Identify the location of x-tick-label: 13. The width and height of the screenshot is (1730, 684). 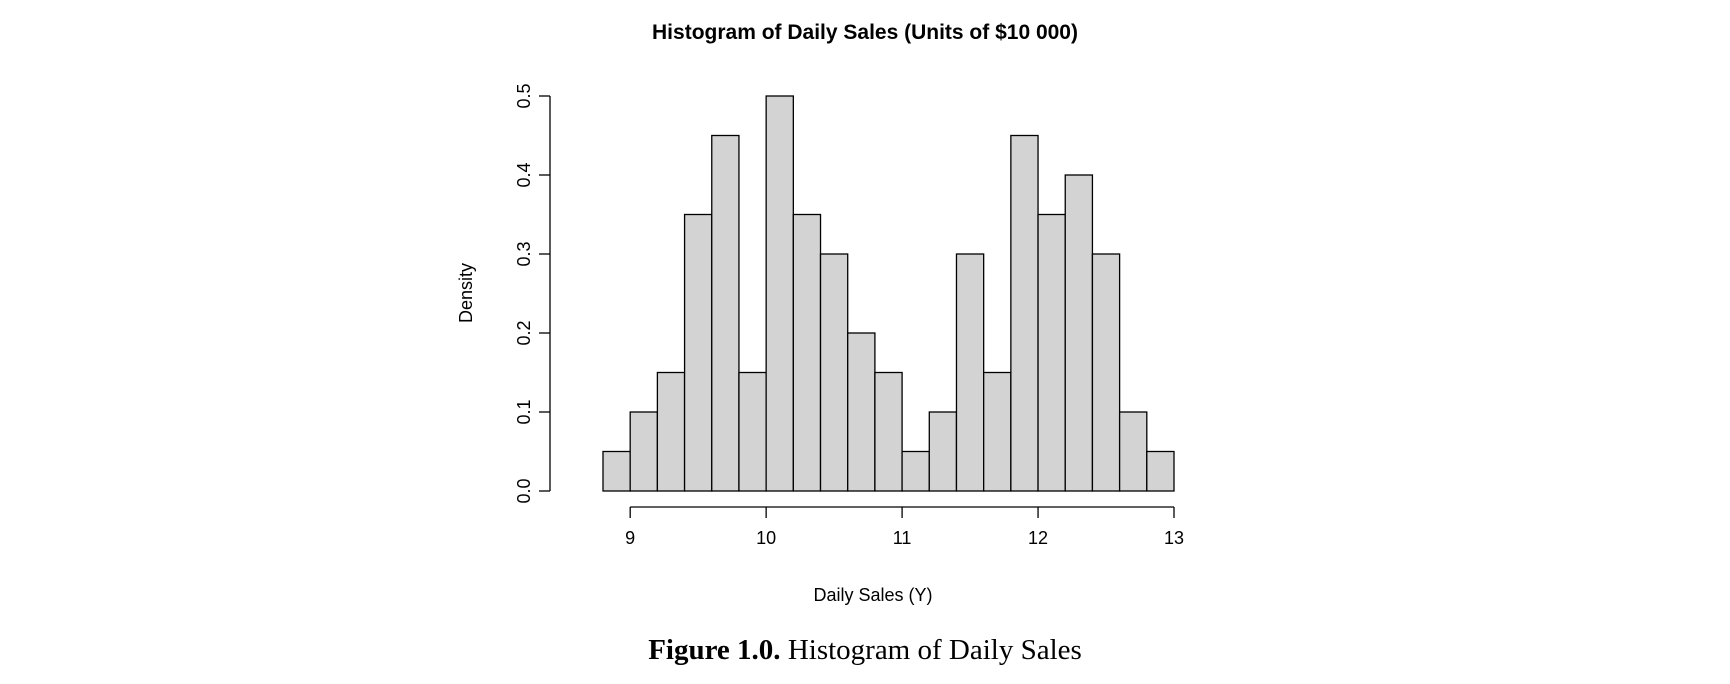
(1174, 538).